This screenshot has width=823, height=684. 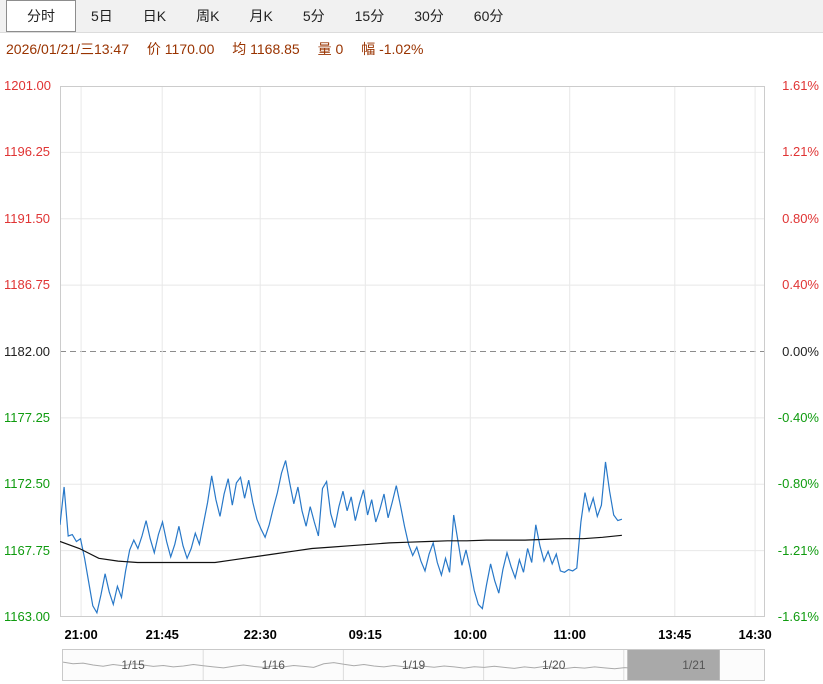 I want to click on change-label: 幅, so click(x=368, y=49).